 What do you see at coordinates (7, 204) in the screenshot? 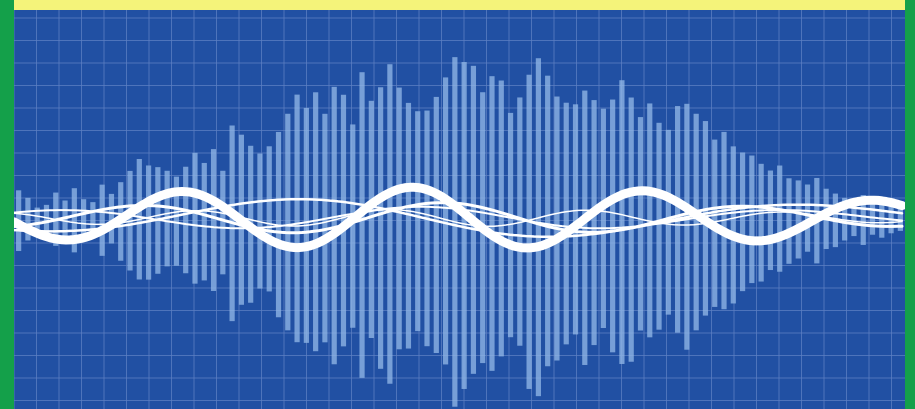
I see `left-border` at bounding box center [7, 204].